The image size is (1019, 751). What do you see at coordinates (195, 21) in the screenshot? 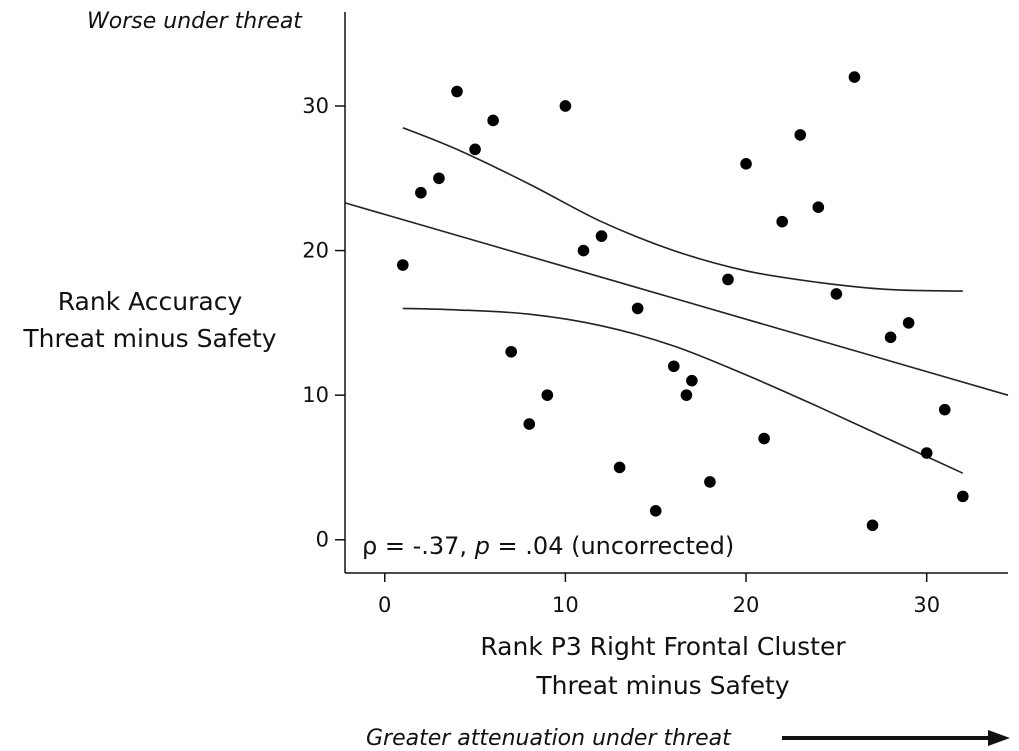
I see `top-annotation: Worse under threat` at bounding box center [195, 21].